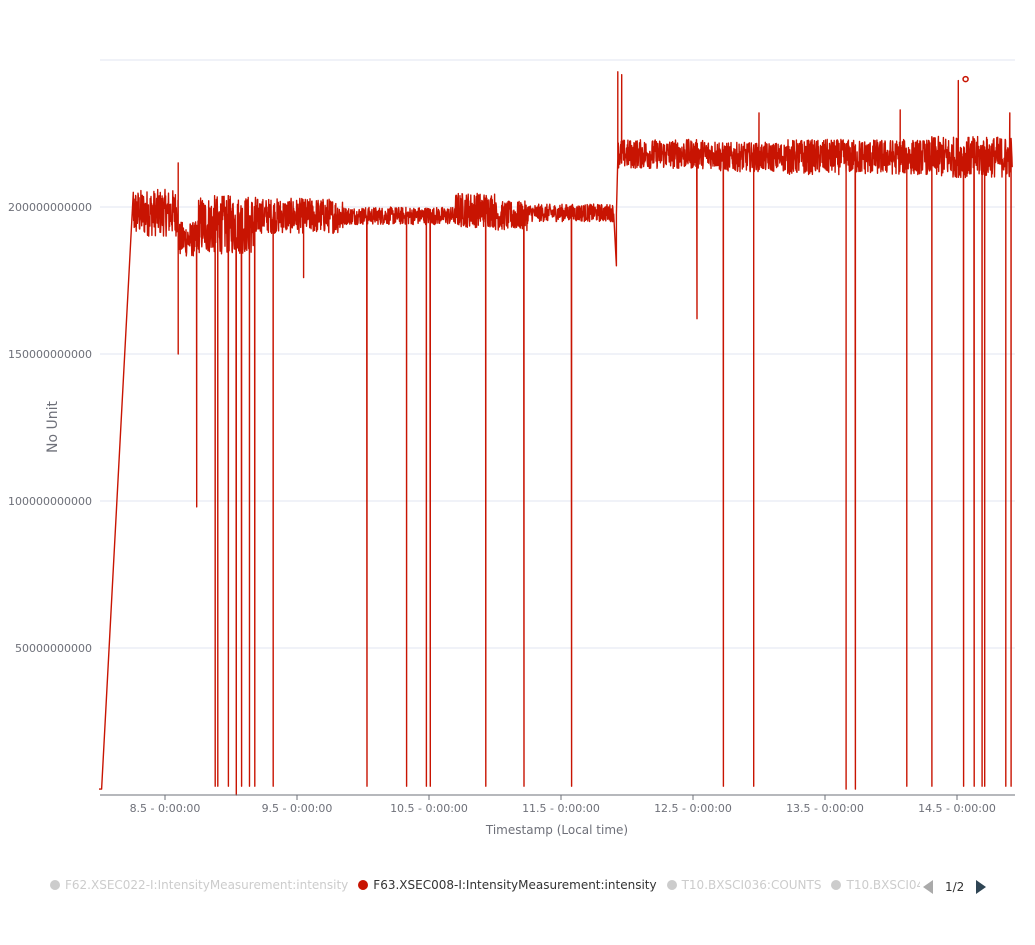 The image size is (1035, 945). I want to click on x-tick-label: 13.5 - 0:00:00, so click(825, 808).